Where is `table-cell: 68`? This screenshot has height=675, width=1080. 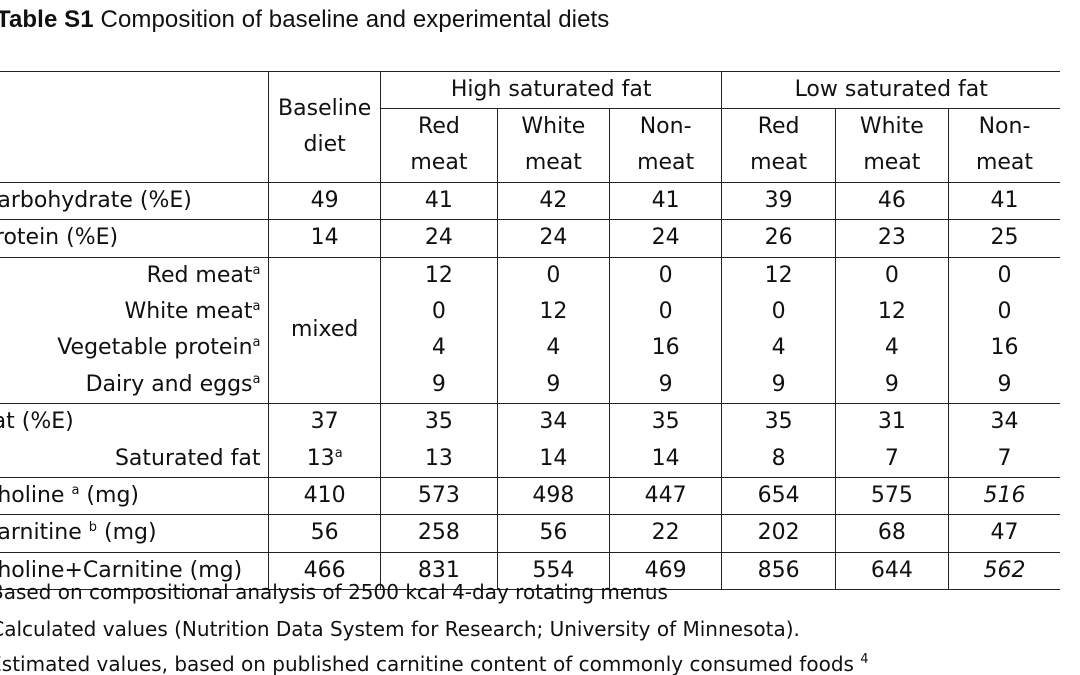
table-cell: 68 is located at coordinates (891, 533).